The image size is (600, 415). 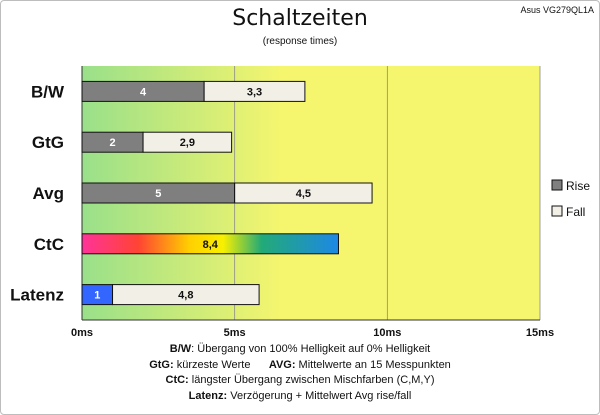 I want to click on data-label-fall: 4,5, so click(x=303, y=194).